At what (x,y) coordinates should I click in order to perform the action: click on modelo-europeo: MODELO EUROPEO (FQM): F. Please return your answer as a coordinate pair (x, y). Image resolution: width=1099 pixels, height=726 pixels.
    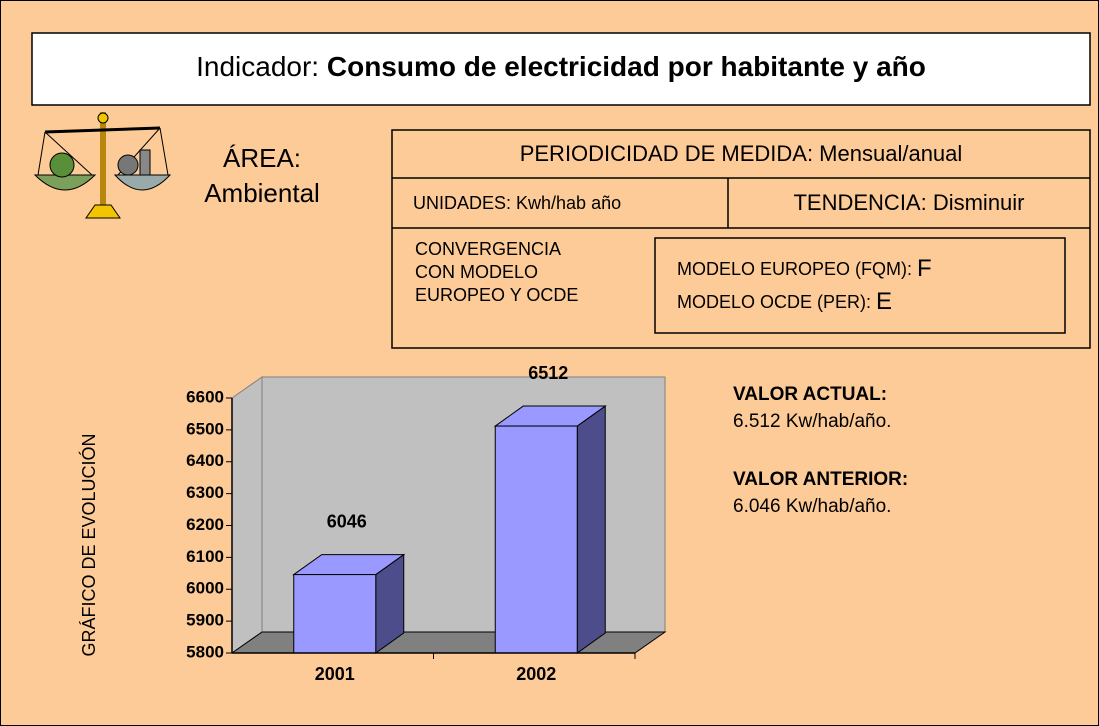
    Looking at the image, I should click on (804, 268).